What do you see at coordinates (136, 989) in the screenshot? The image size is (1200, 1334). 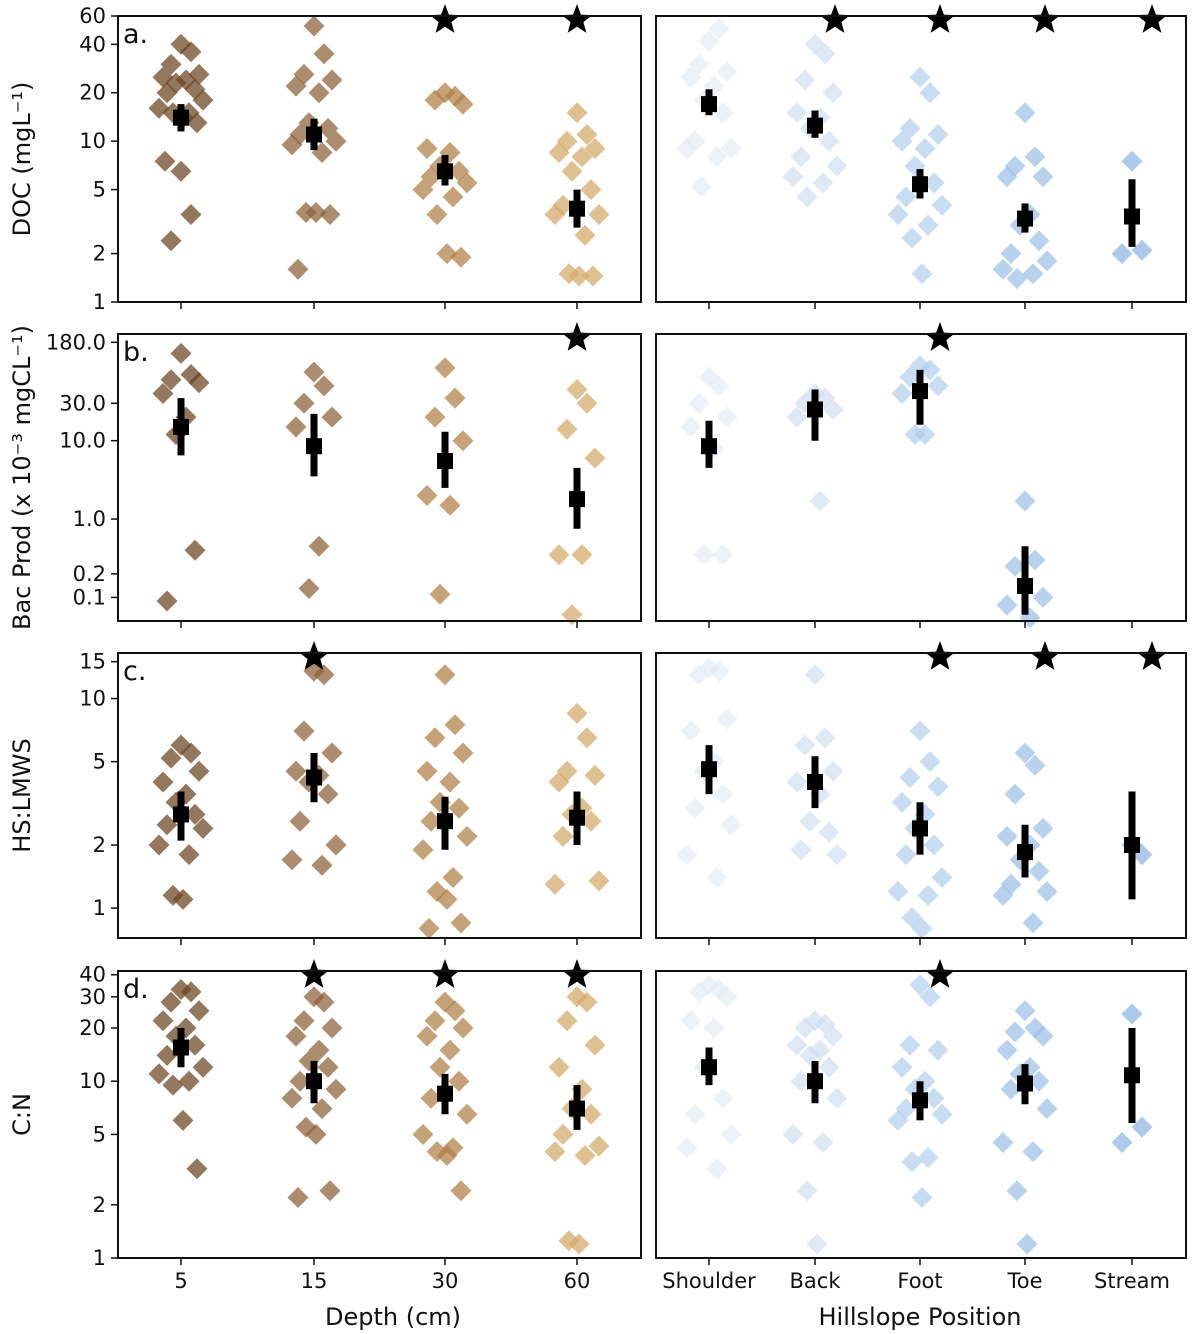 I see `panel-letter: d.` at bounding box center [136, 989].